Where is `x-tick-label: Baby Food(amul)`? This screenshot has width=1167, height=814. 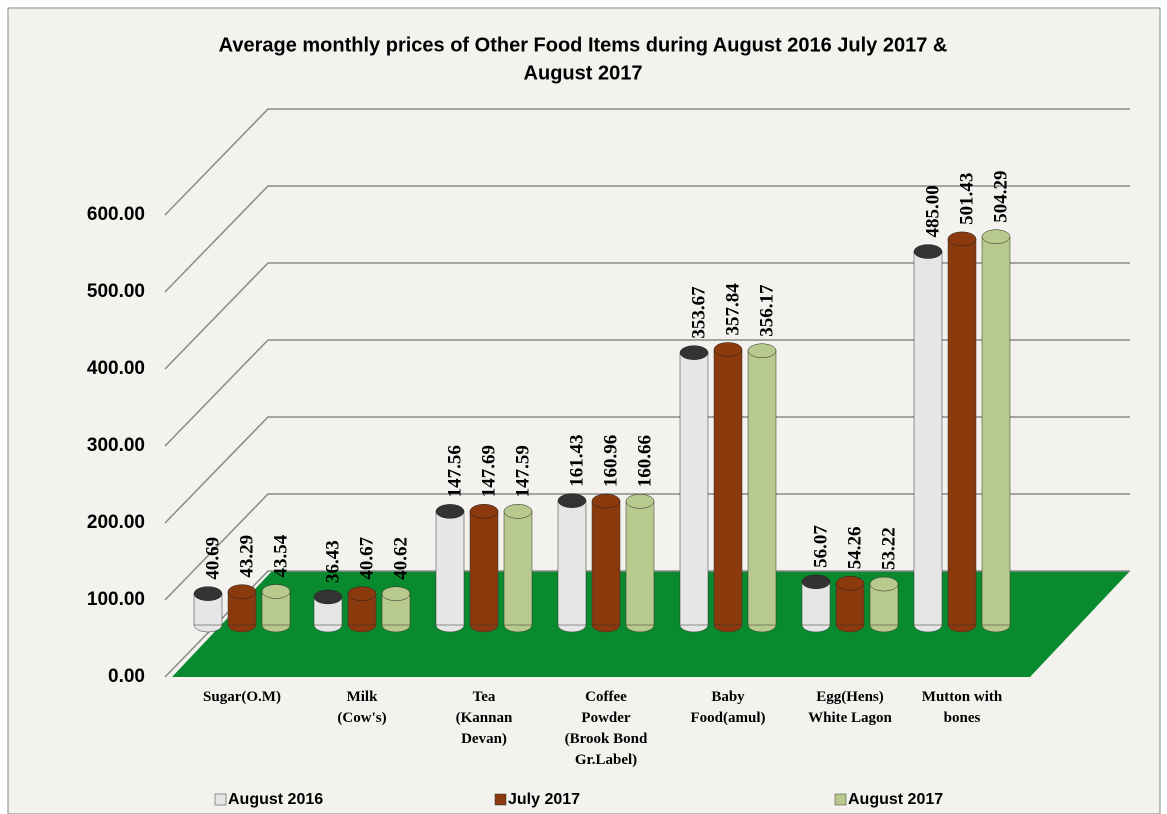
x-tick-label: Baby Food(amul) is located at coordinates (728, 707).